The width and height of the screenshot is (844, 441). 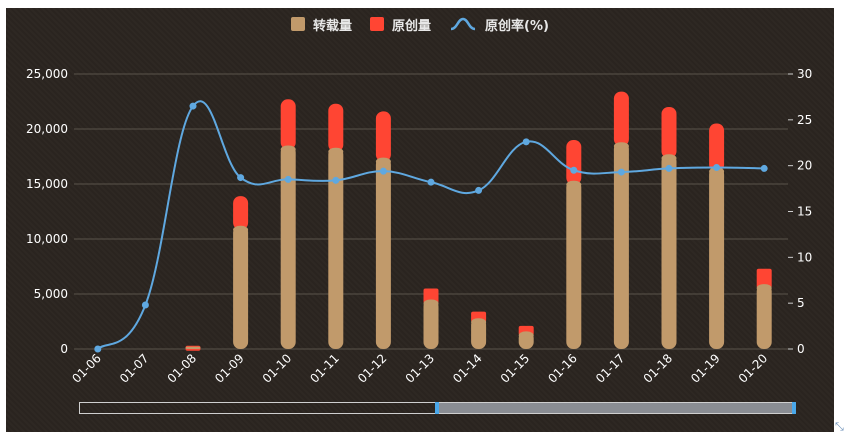 I want to click on legend-label-reprint: 转载量, so click(x=333, y=26).